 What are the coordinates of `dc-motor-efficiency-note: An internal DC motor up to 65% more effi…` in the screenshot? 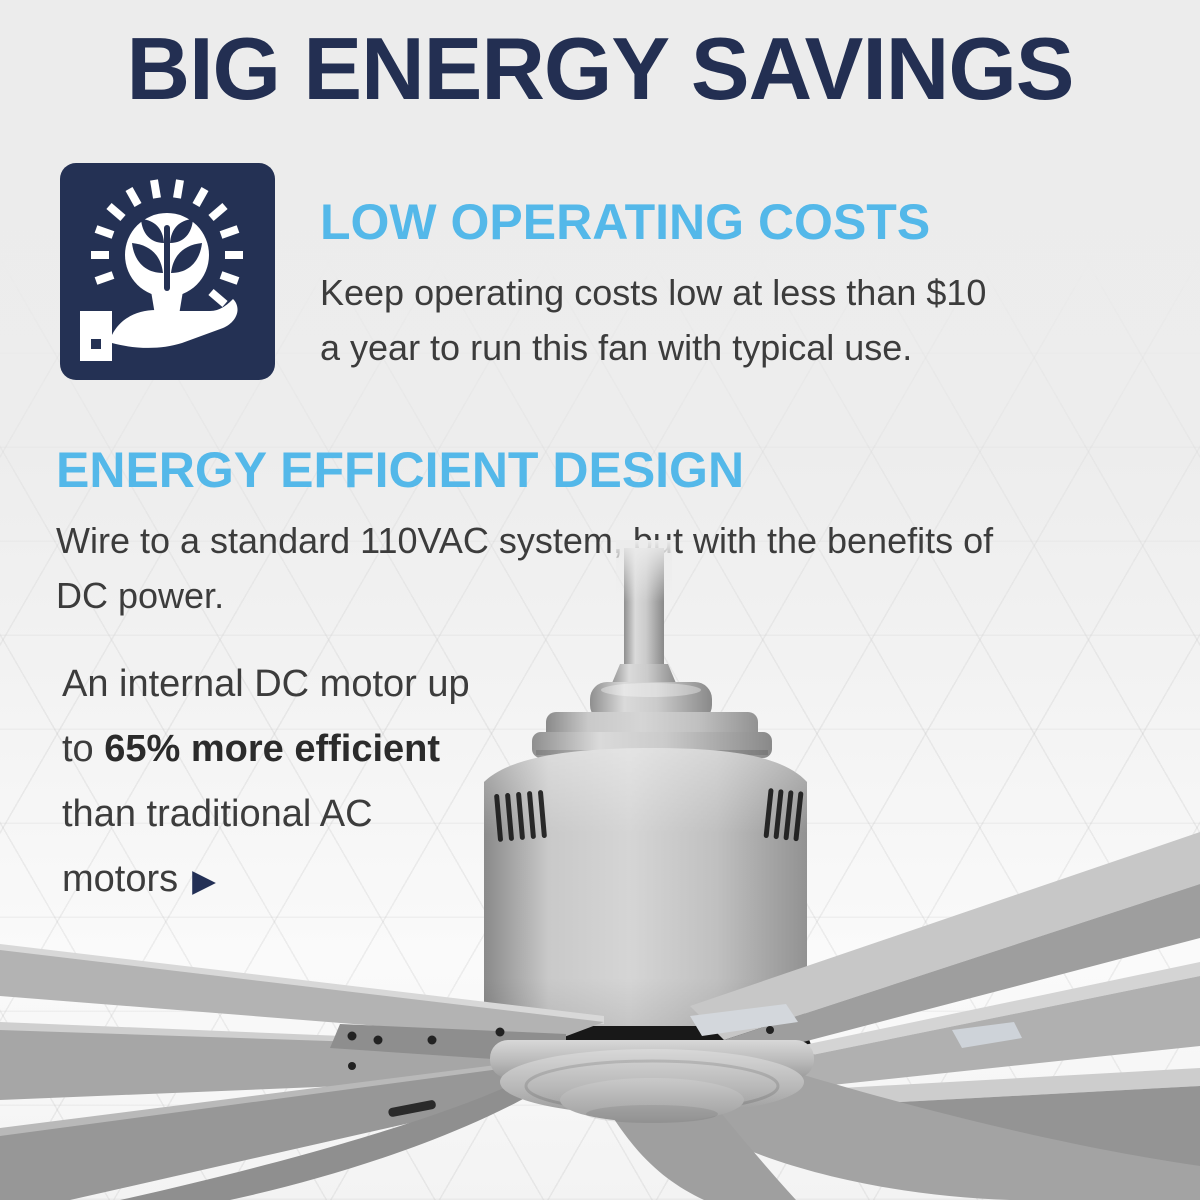 It's located at (352, 782).